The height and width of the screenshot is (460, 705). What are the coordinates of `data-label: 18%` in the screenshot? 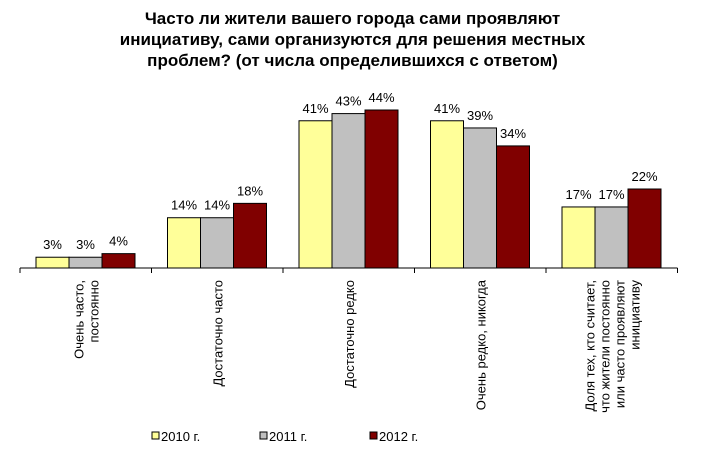 It's located at (250, 190).